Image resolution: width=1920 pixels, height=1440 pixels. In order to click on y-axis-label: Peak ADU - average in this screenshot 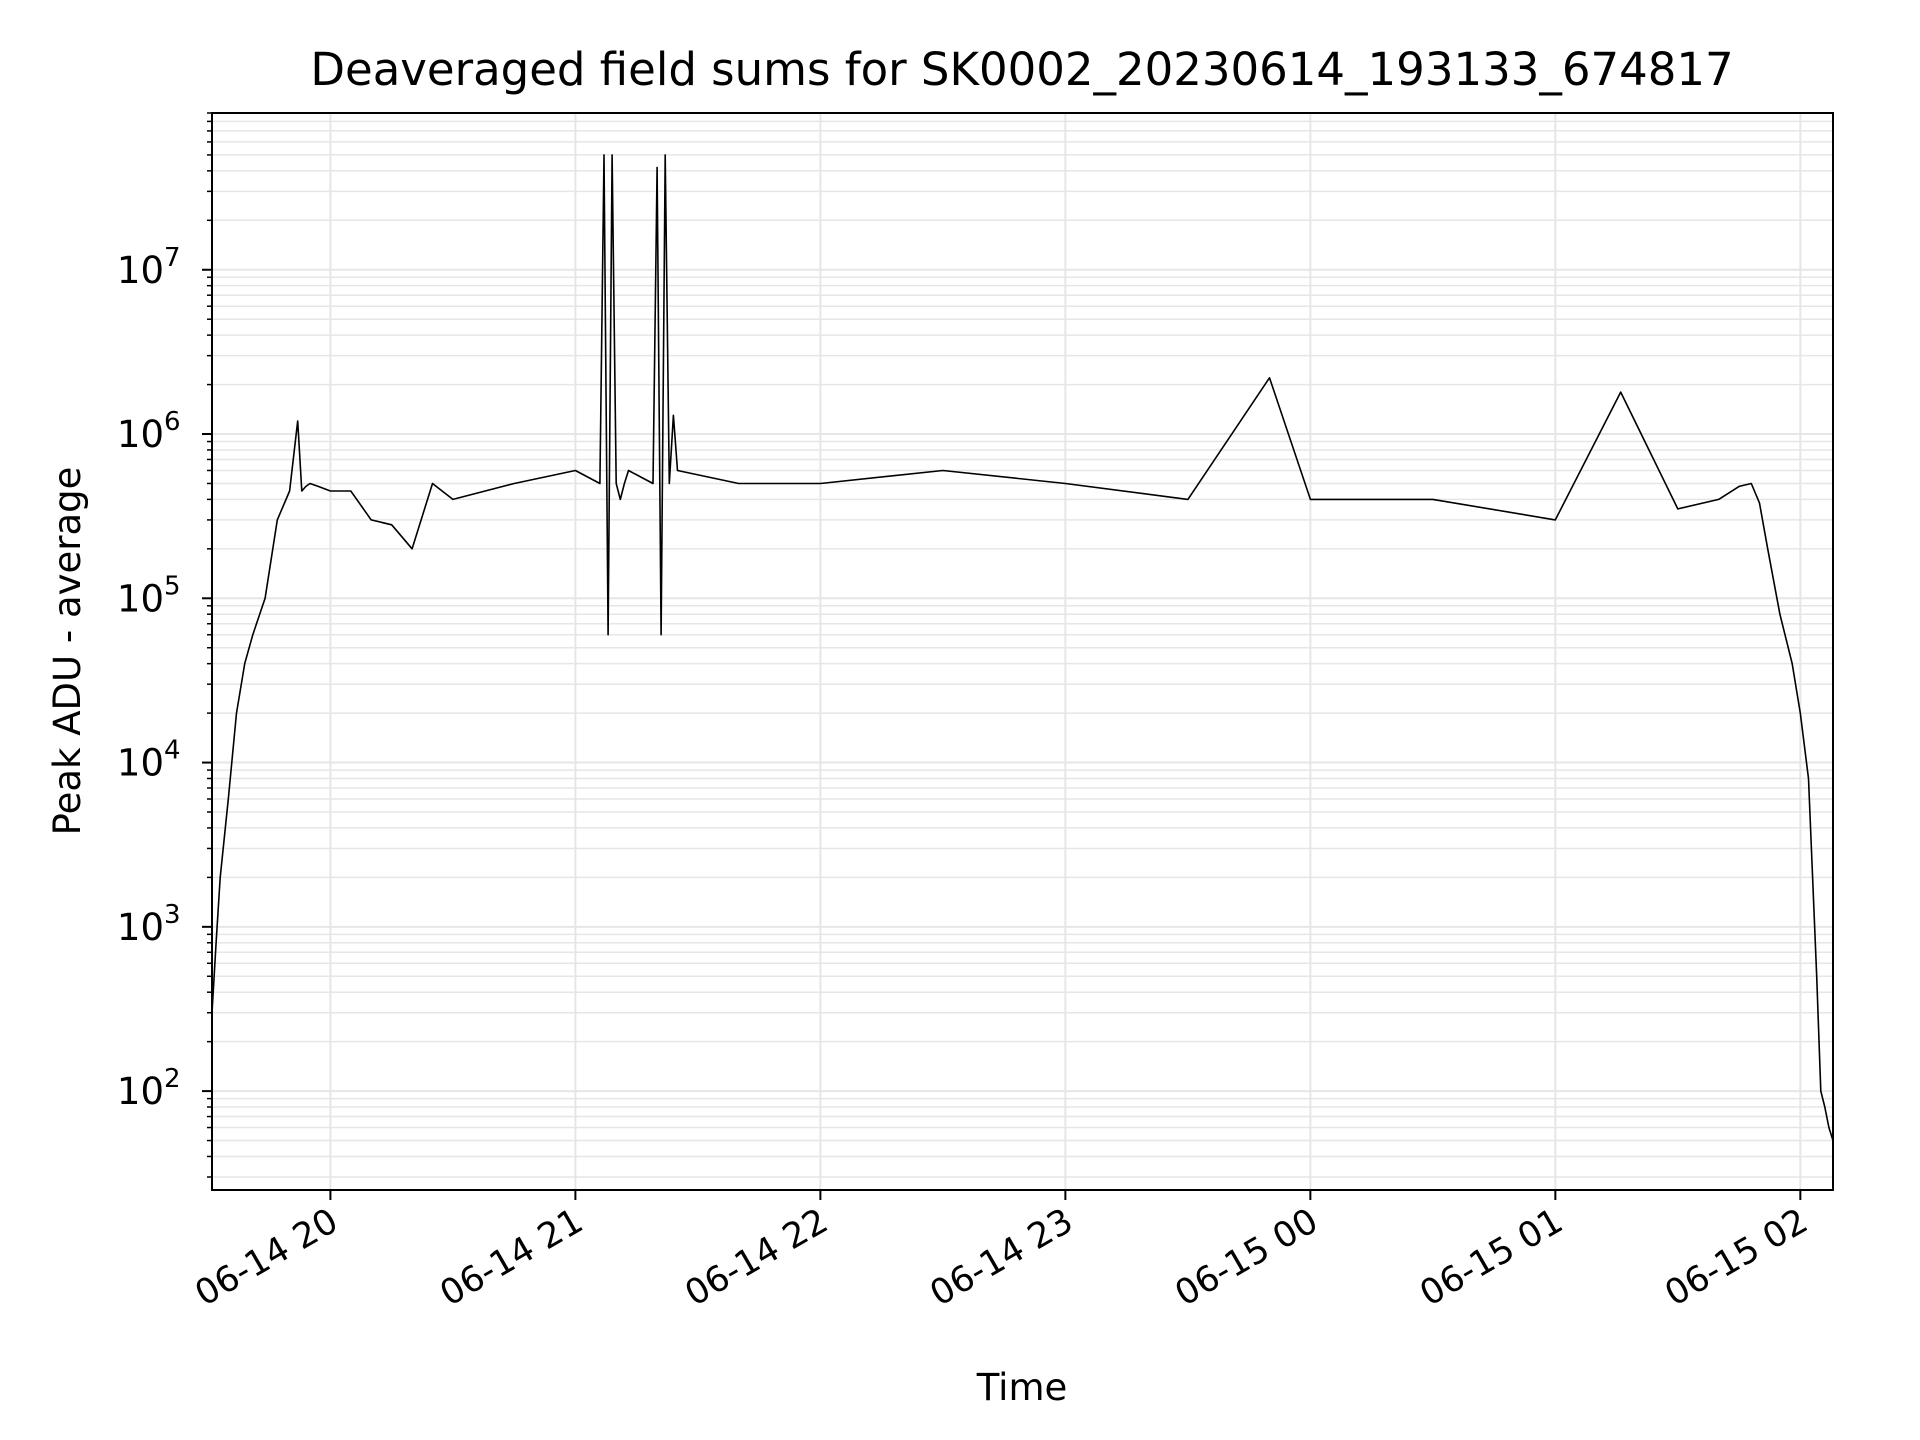, I will do `click(67, 651)`.